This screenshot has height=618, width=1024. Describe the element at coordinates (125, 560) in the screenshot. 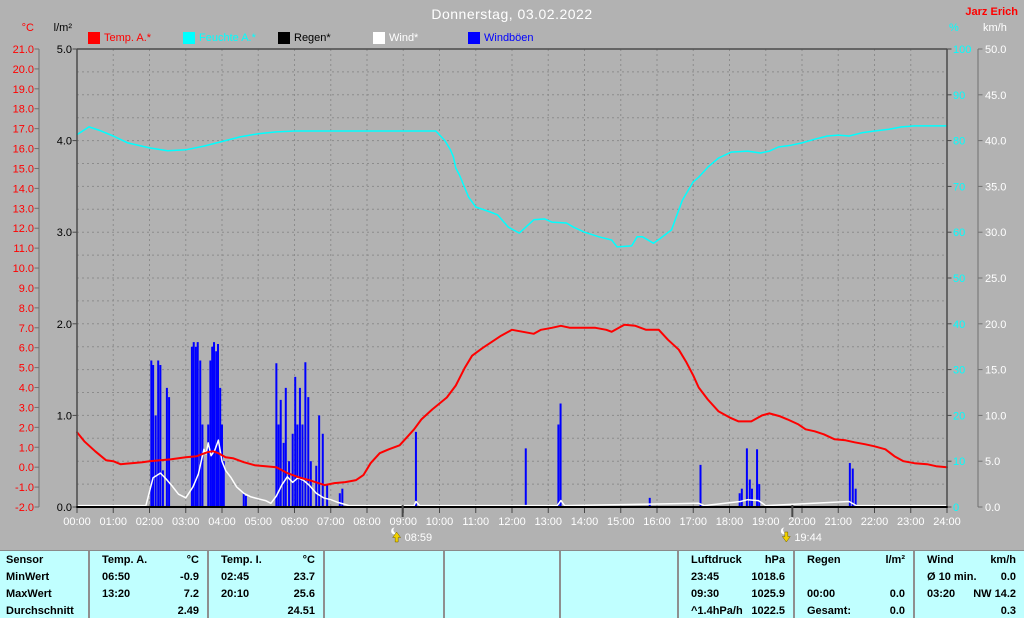

I see `table-column-name: Temp. A.` at that location.